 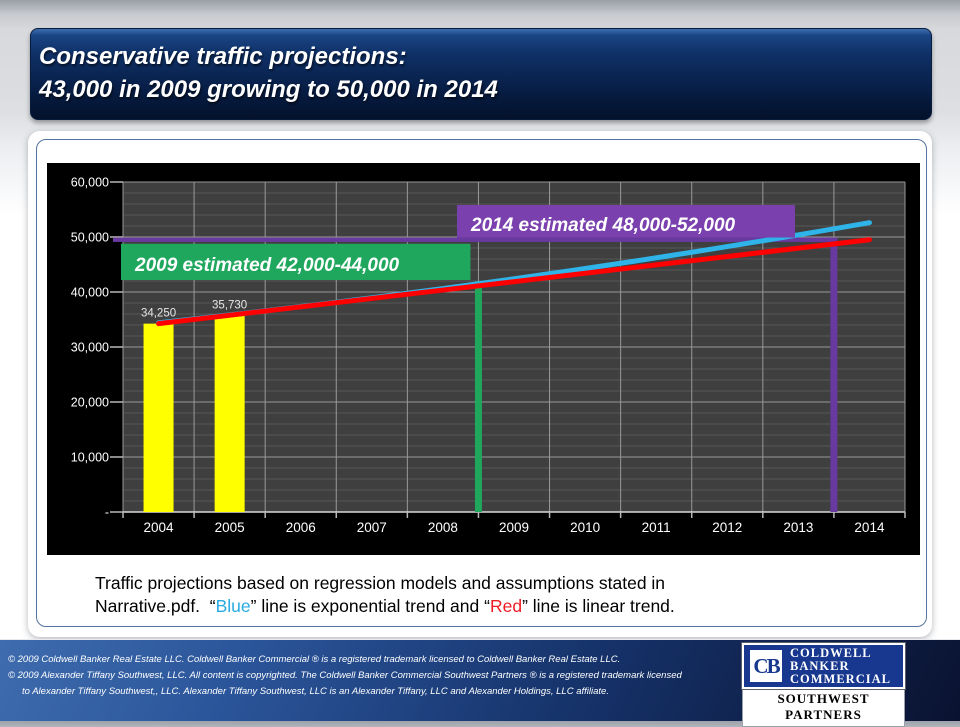 What do you see at coordinates (223, 56) in the screenshot?
I see `title-line-1: Conservative traffic projections:` at bounding box center [223, 56].